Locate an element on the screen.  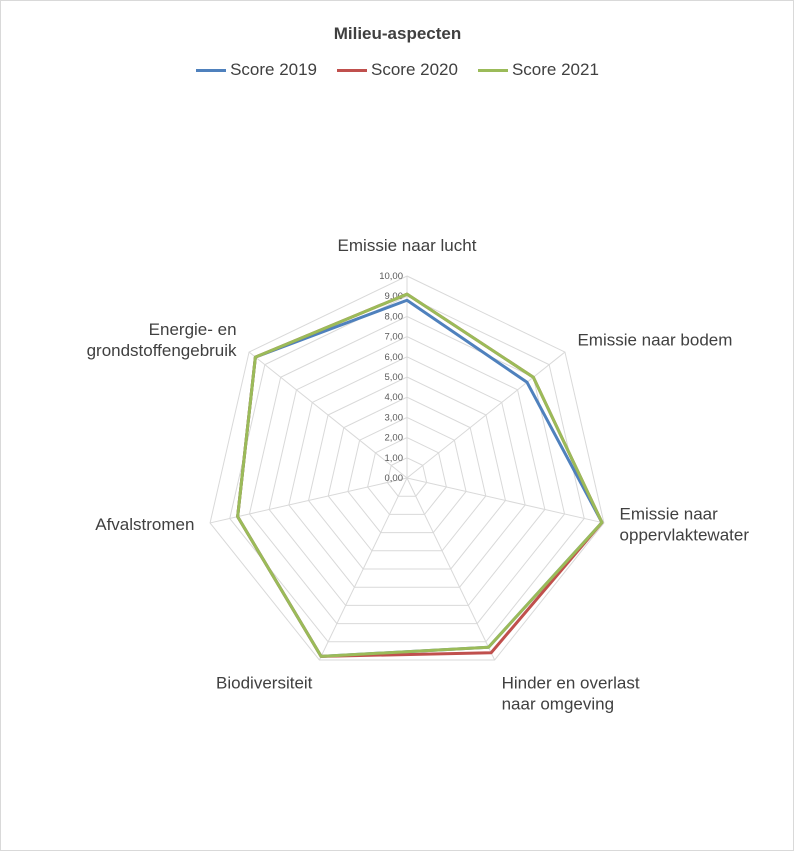
tick-label: 7,00 is located at coordinates (394, 337).